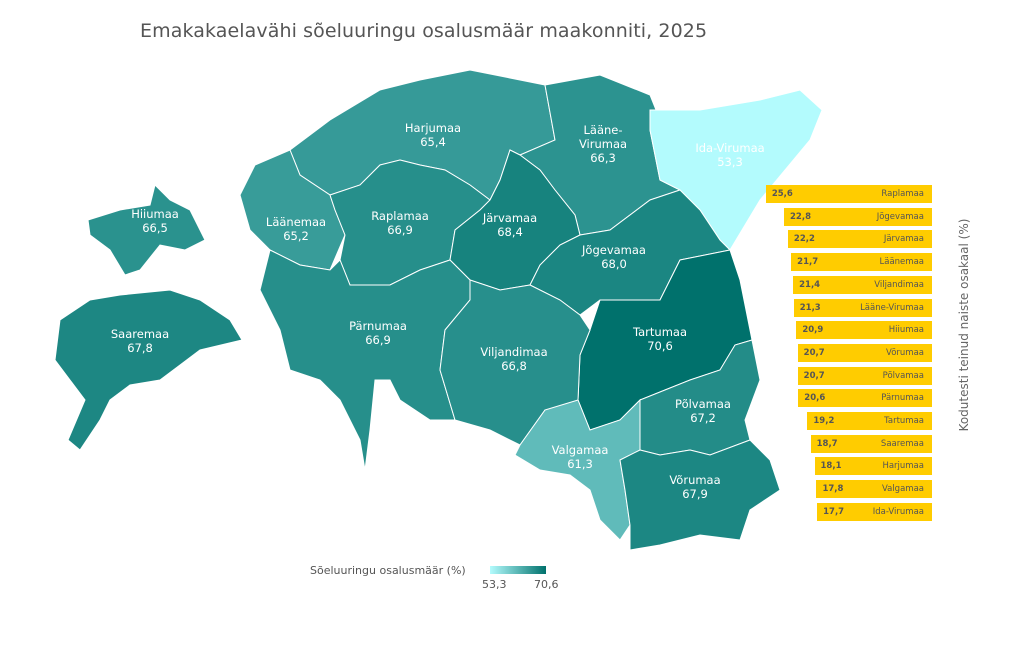 The image size is (1024, 649). I want to click on bar-category-label: Viljandimaa, so click(899, 284).